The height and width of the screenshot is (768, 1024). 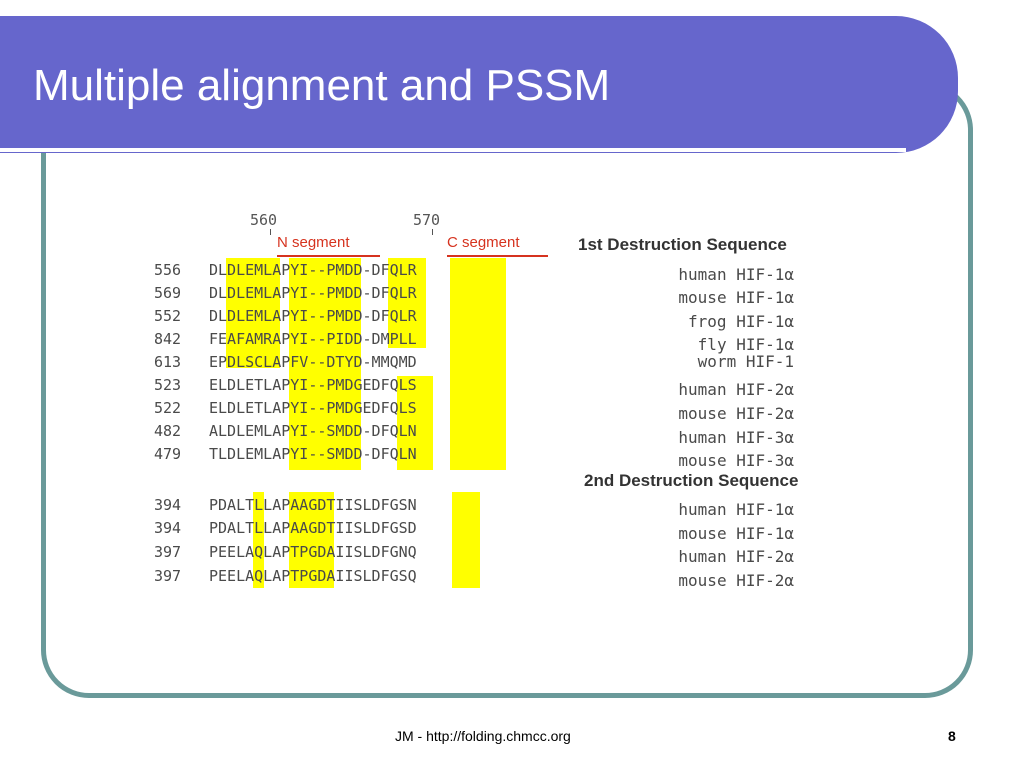 What do you see at coordinates (313, 528) in the screenshot?
I see `row-sequence: PDALTLLAPAAGDTIISLDFGSD` at bounding box center [313, 528].